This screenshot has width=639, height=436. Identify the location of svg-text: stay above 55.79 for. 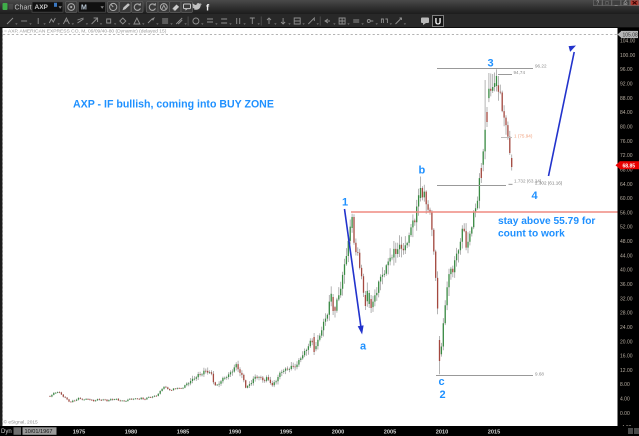
(546, 221).